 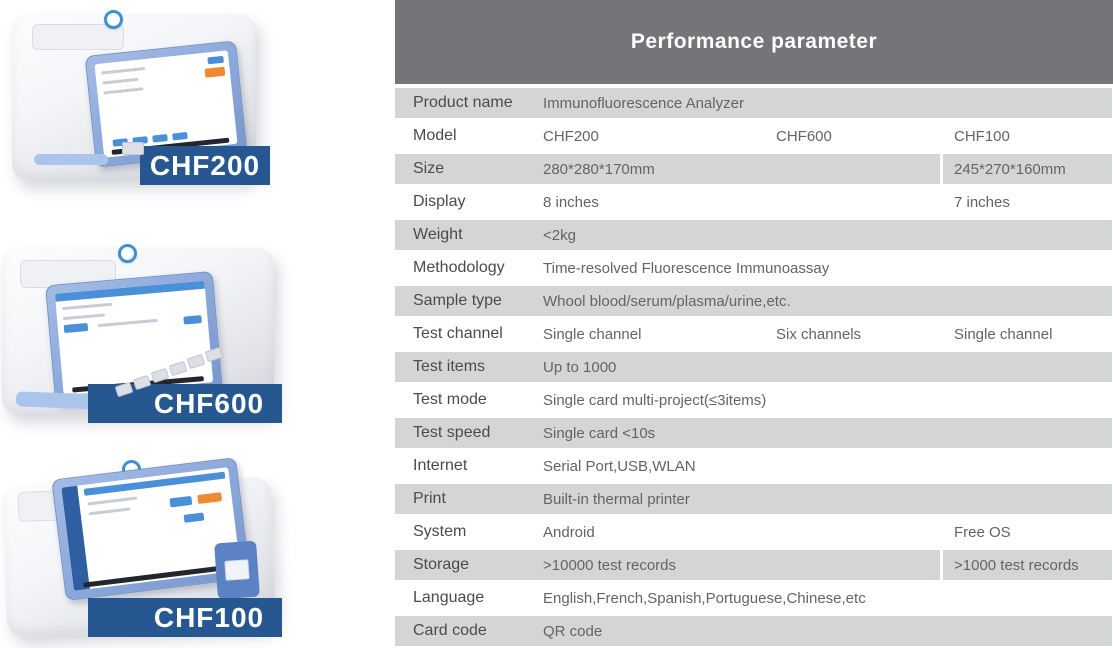 What do you see at coordinates (754, 532) in the screenshot?
I see `table-row-system: System Android Free OS` at bounding box center [754, 532].